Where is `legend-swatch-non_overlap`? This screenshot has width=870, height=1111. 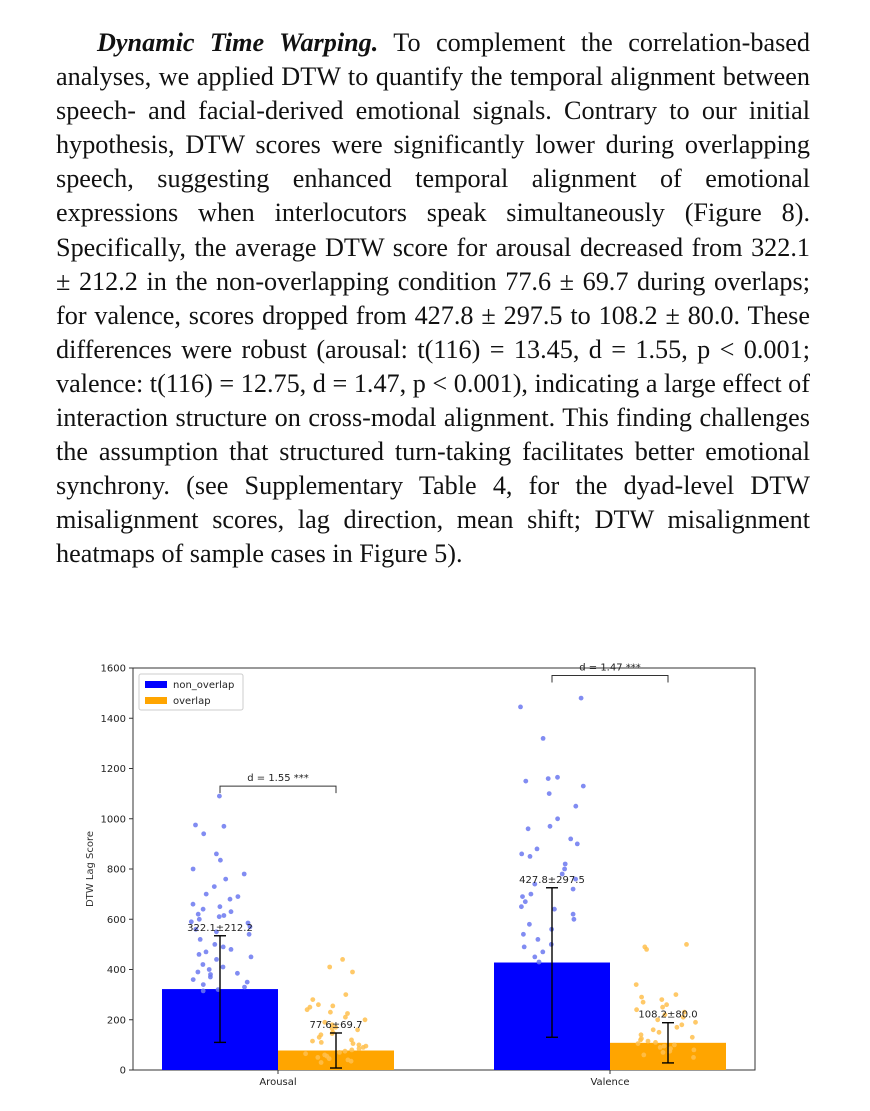
legend-swatch-non_overlap is located at coordinates (156, 684).